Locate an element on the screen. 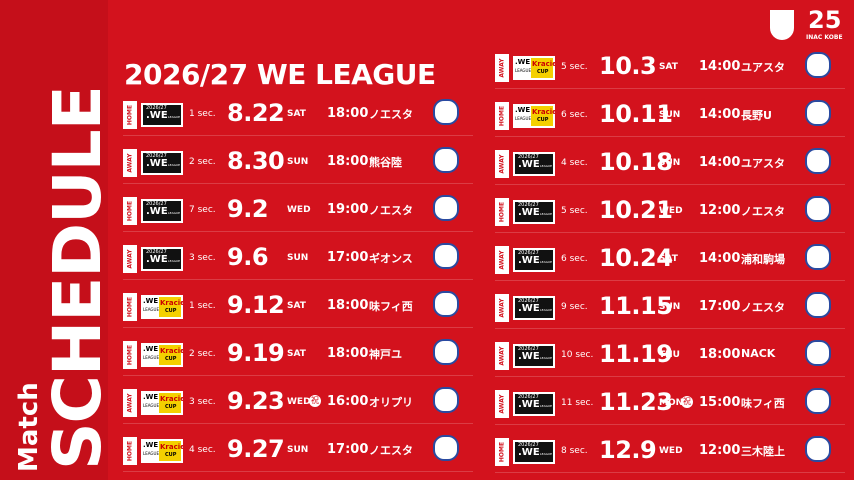 The image size is (854, 480). club-crest is located at coordinates (782, 25).